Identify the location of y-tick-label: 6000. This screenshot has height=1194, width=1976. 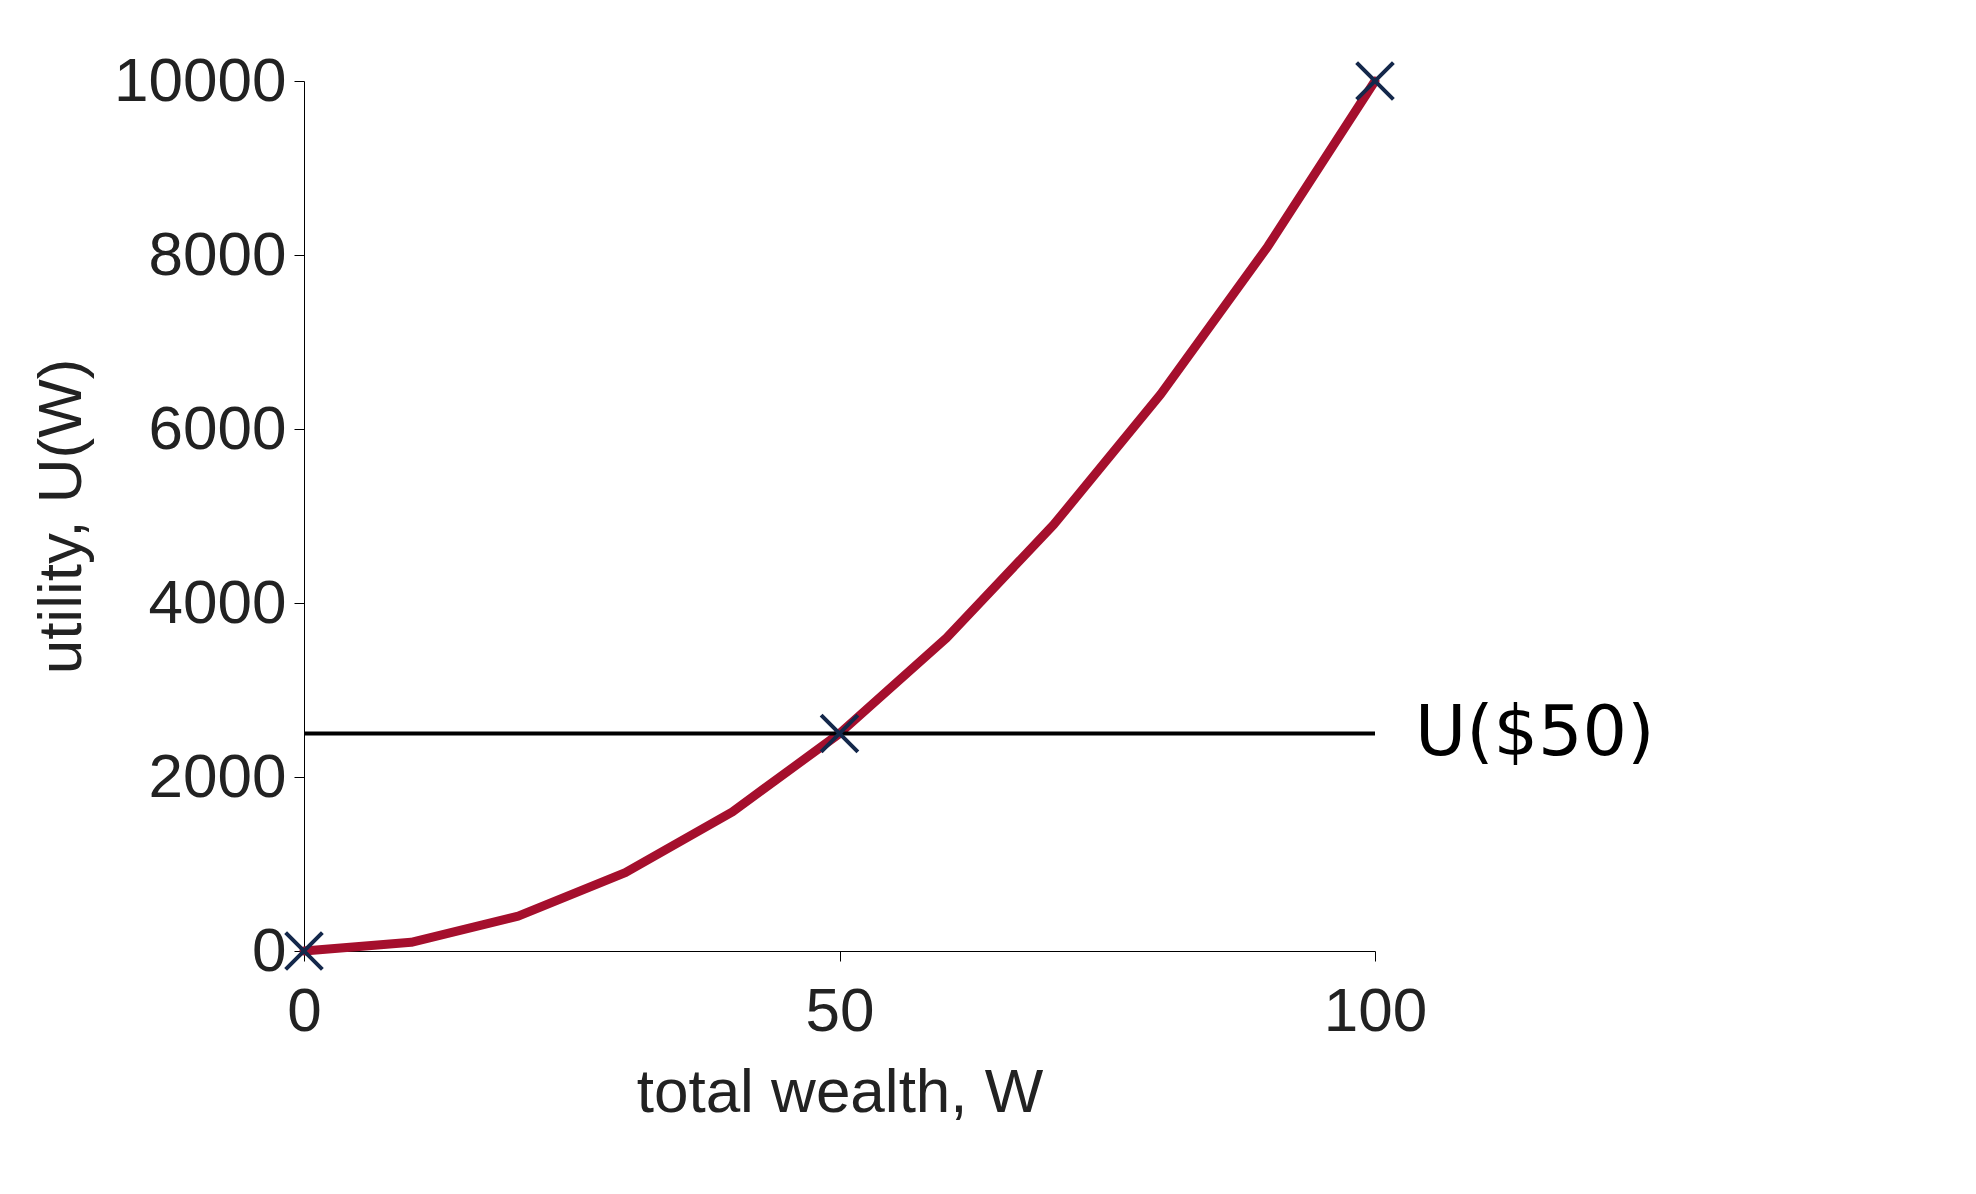
(217, 427).